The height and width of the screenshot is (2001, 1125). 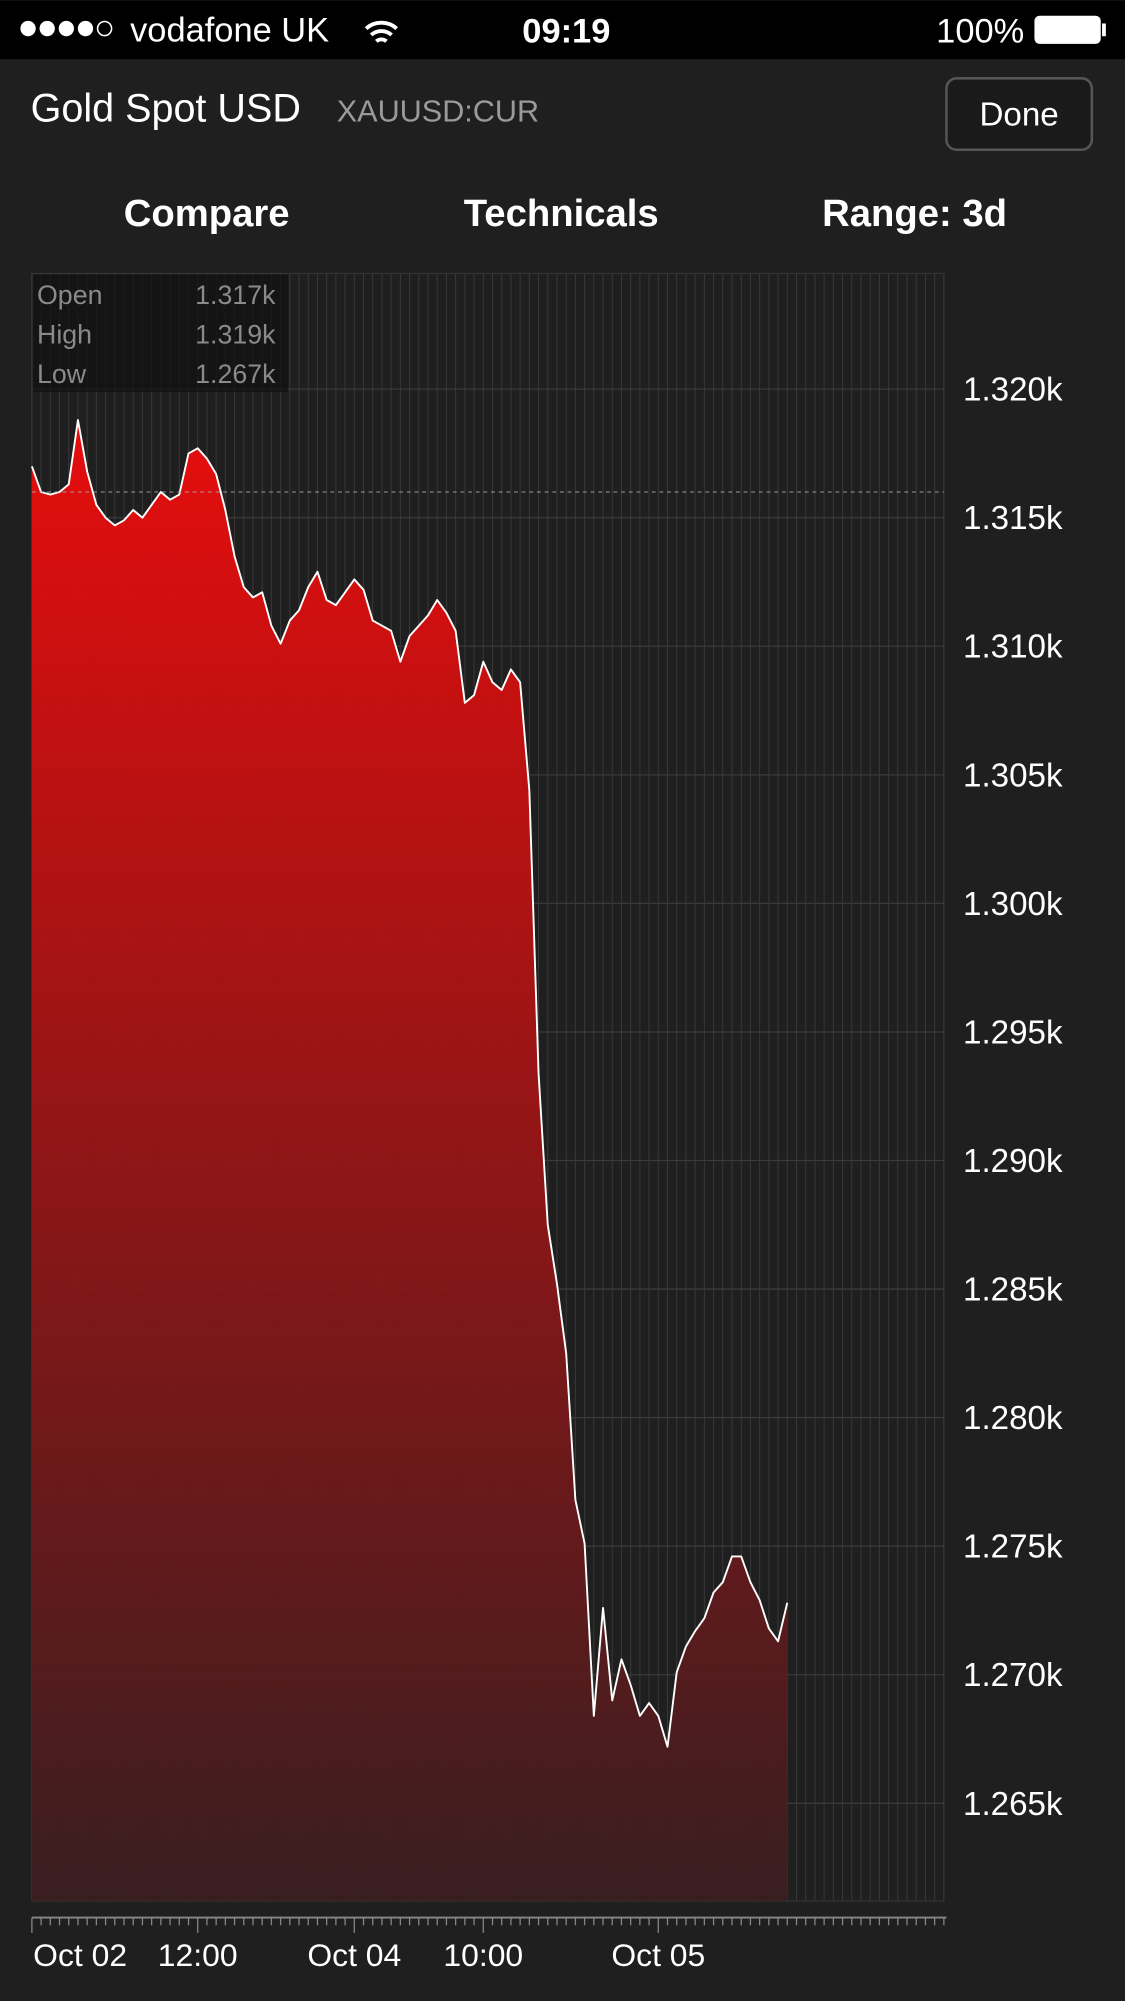 I want to click on title: Gold Spot USD, so click(x=166, y=109).